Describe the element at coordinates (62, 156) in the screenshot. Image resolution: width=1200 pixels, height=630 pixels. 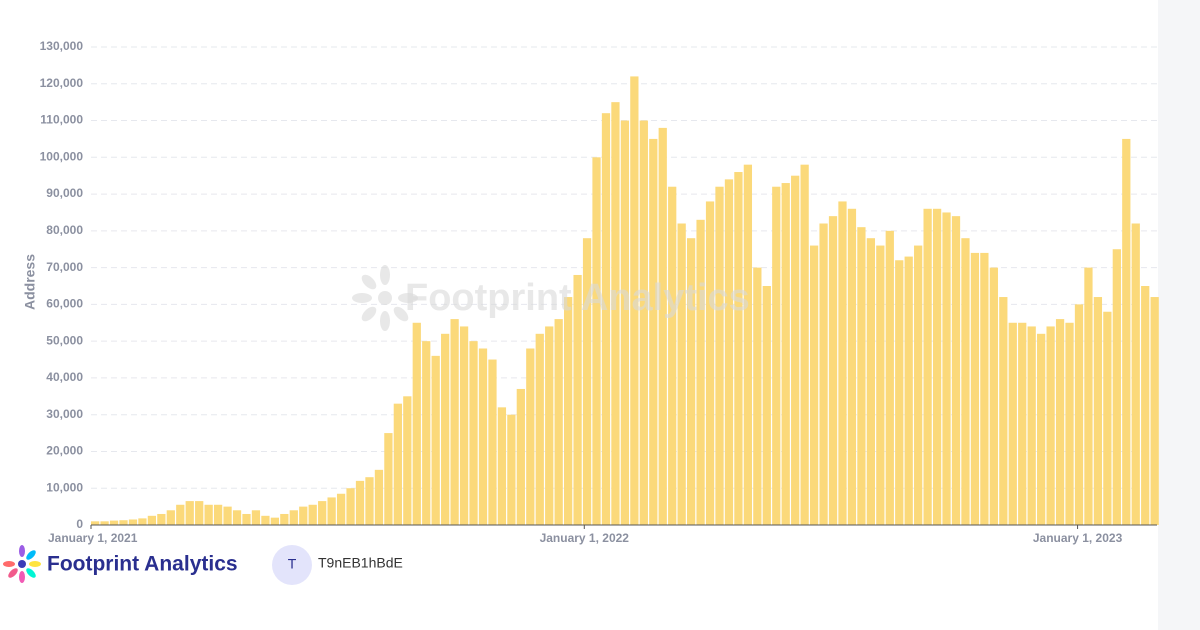
I see `y-tick-label: 100,000` at that location.